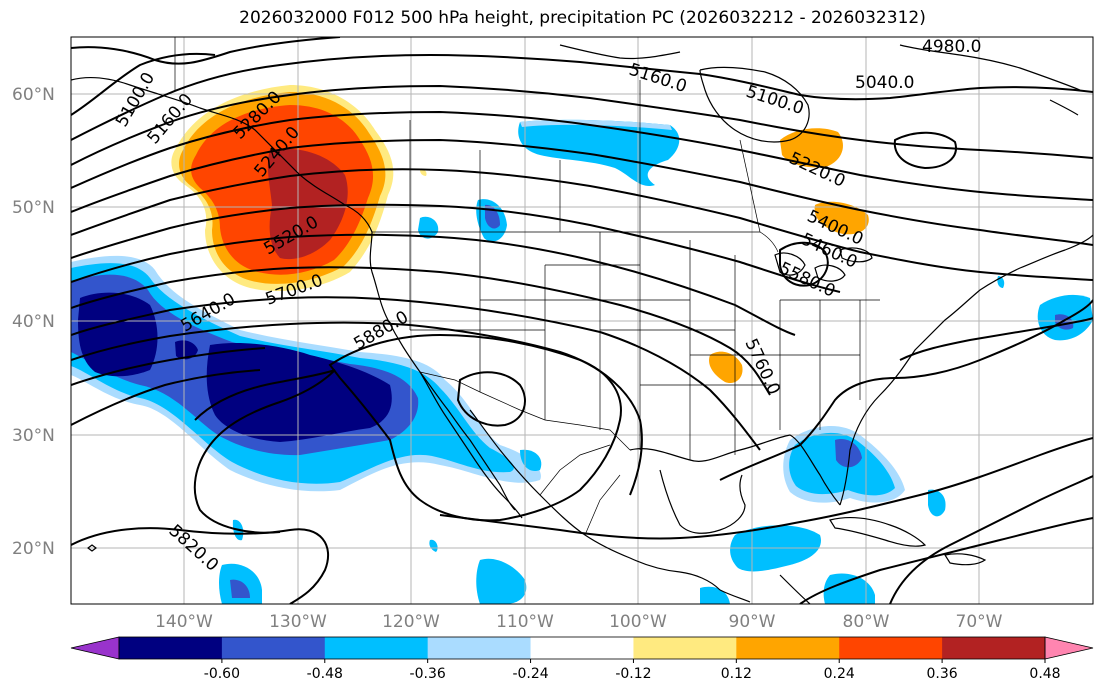 The height and width of the screenshot is (698, 1105). I want to click on colorbar-tick-label: 0.48, so click(1044, 674).